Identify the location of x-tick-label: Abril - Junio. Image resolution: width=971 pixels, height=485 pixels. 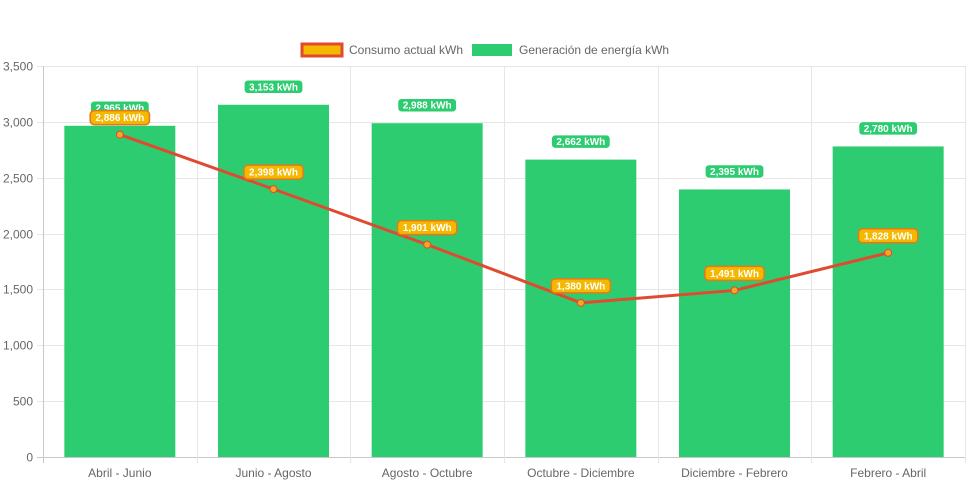
(120, 473).